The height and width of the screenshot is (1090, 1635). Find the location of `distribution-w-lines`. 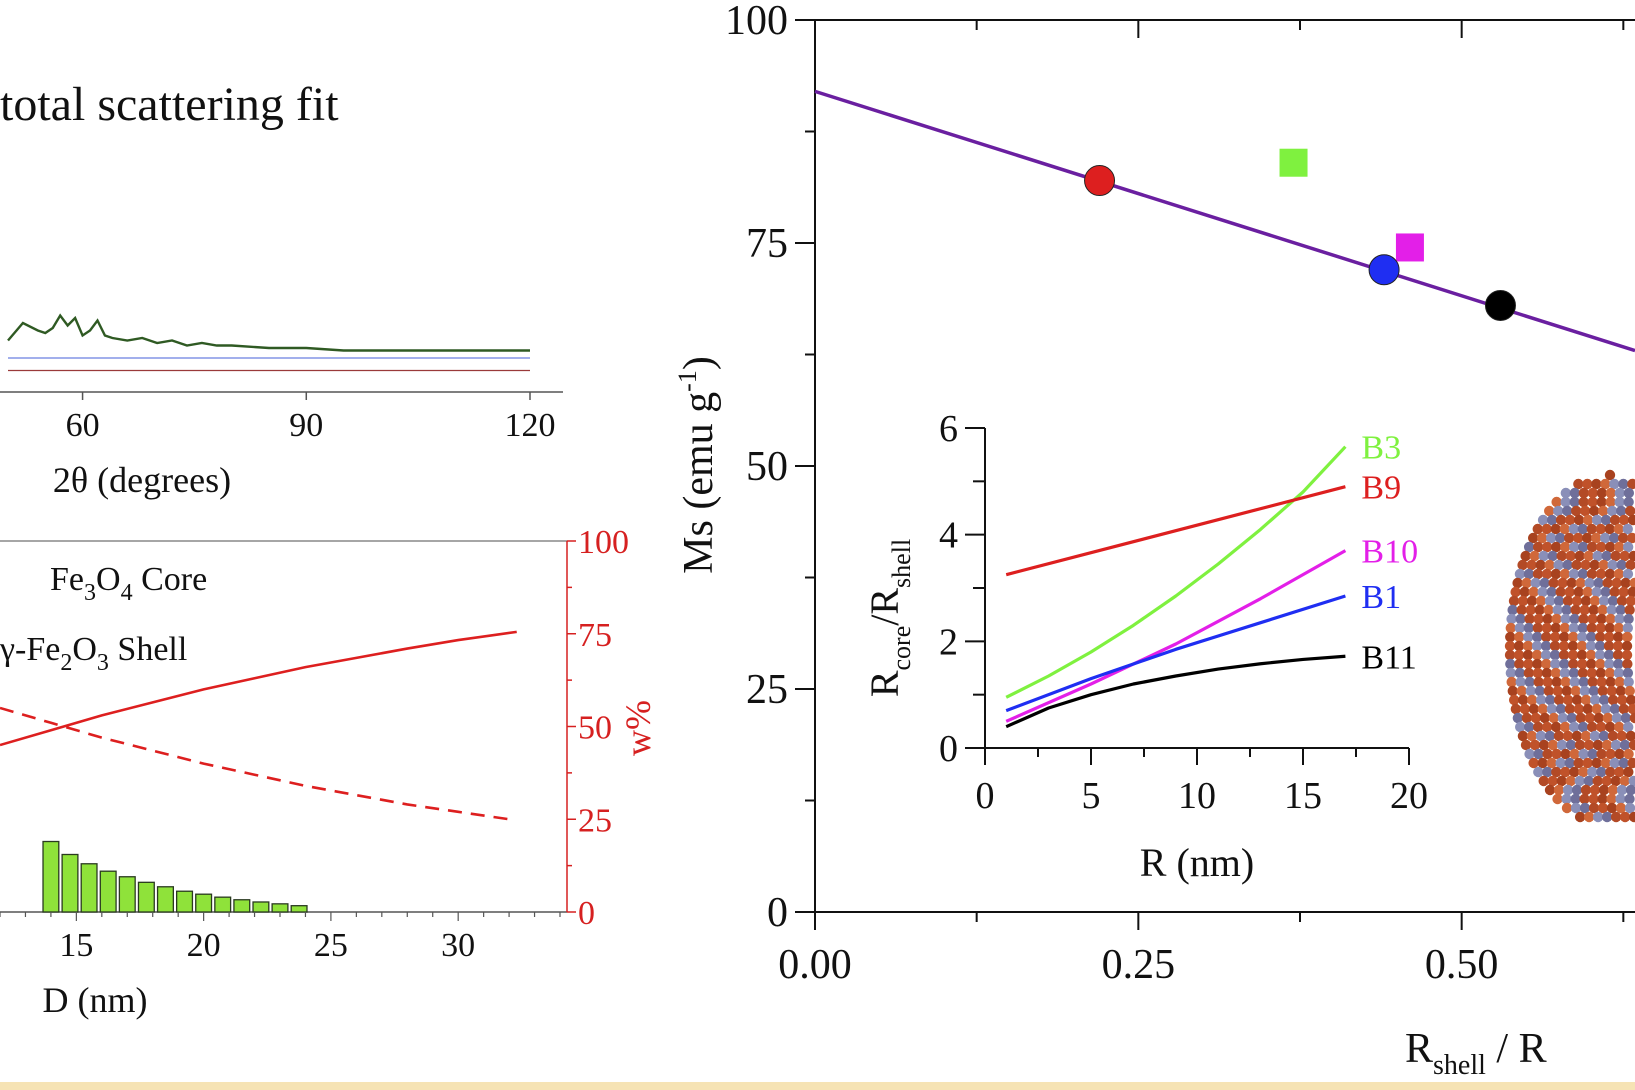

distribution-w-lines is located at coordinates (258, 725).